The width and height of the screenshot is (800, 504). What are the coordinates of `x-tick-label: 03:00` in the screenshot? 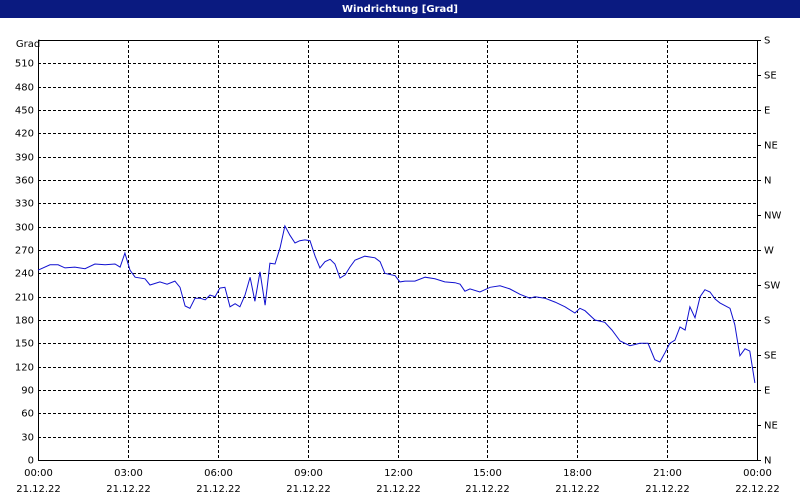 It's located at (128, 473).